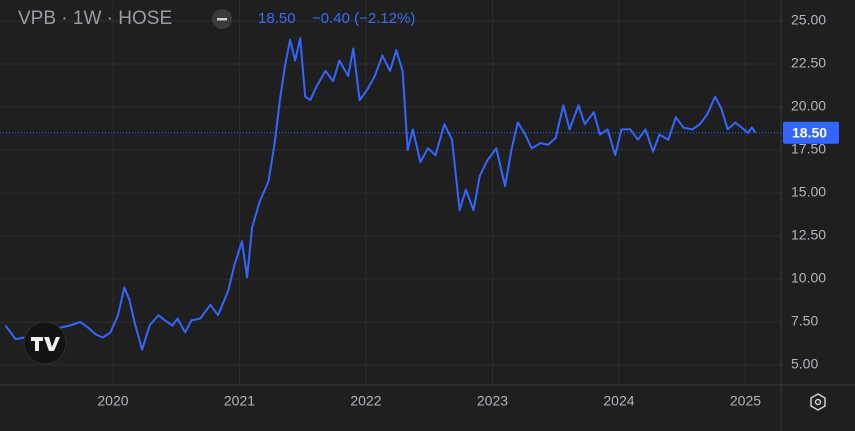 This screenshot has width=855, height=431. What do you see at coordinates (804, 364) in the screenshot?
I see `y-tick-label: 5.00` at bounding box center [804, 364].